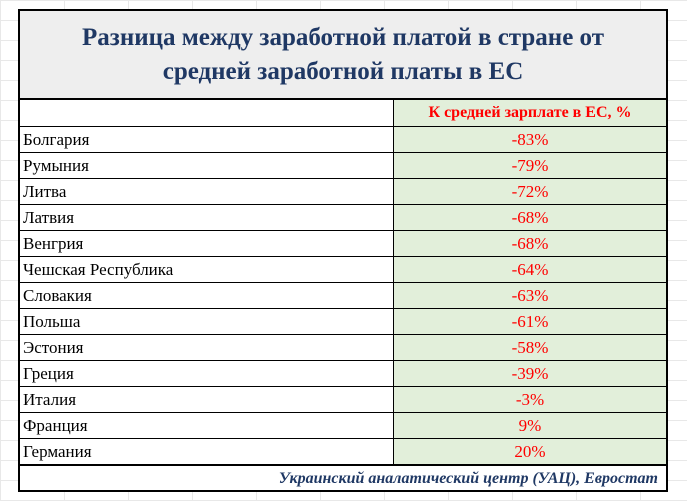 The width and height of the screenshot is (687, 501). What do you see at coordinates (207, 269) in the screenshot?
I see `country-cell: Чешская Республика` at bounding box center [207, 269].